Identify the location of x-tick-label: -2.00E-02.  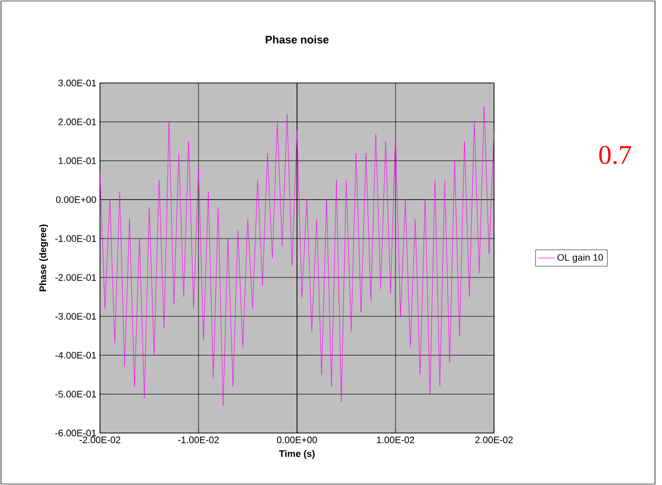
(100, 440).